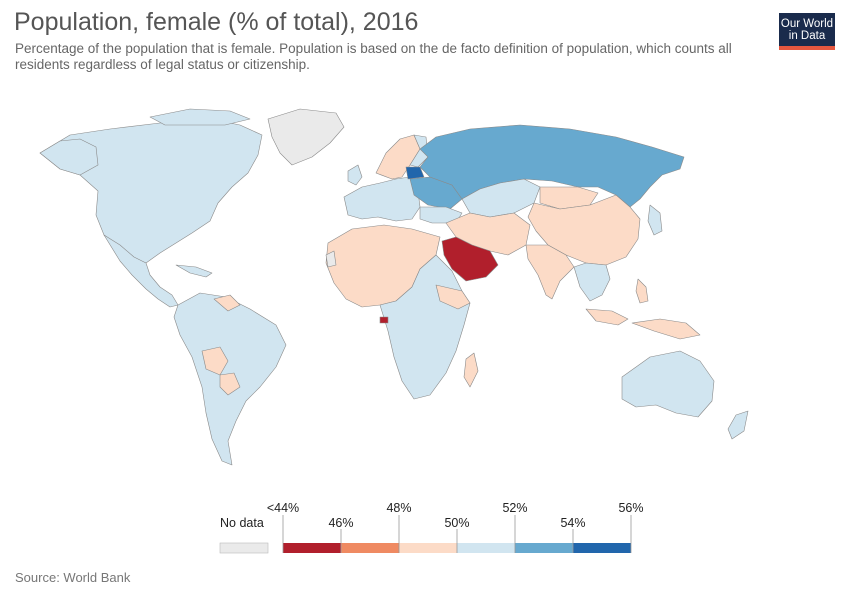 The height and width of the screenshot is (600, 850). What do you see at coordinates (415, 173) in the screenshot?
I see `region-baltics` at bounding box center [415, 173].